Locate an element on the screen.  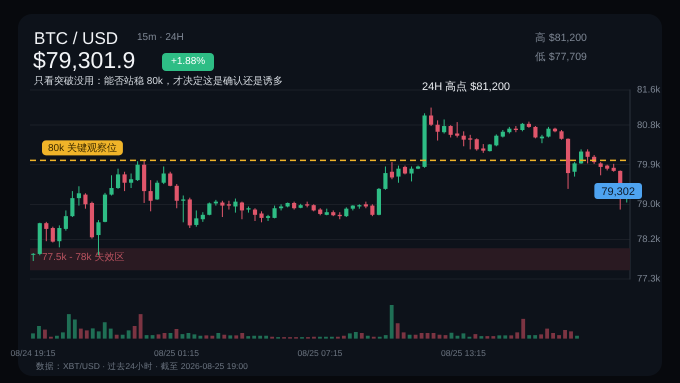
band-label: 77.5k - 78k 失效区 is located at coordinates (83, 256).